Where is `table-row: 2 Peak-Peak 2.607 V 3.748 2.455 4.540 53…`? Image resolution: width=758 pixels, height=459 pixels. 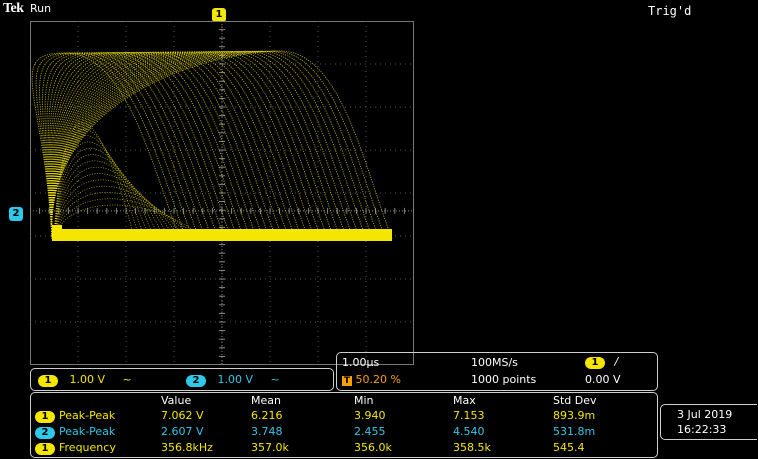
table-row: 2 Peak-Peak 2.607 V 3.748 2.455 4.540 53… is located at coordinates (342, 432).